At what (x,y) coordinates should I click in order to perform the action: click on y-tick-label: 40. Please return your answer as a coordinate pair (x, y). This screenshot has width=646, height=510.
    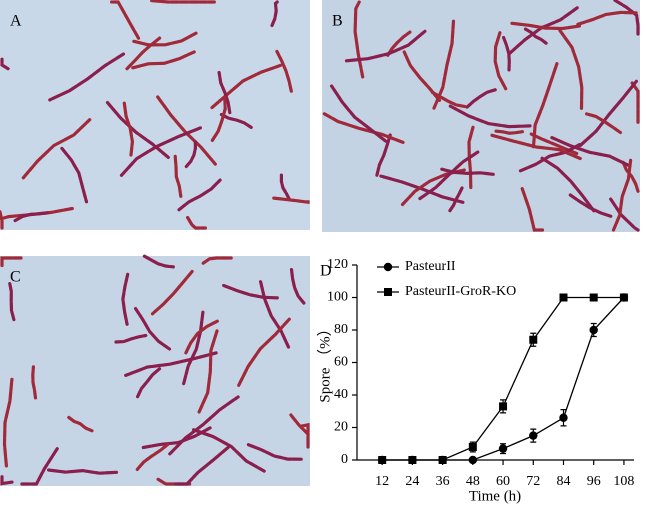
    Looking at the image, I should click on (341, 394).